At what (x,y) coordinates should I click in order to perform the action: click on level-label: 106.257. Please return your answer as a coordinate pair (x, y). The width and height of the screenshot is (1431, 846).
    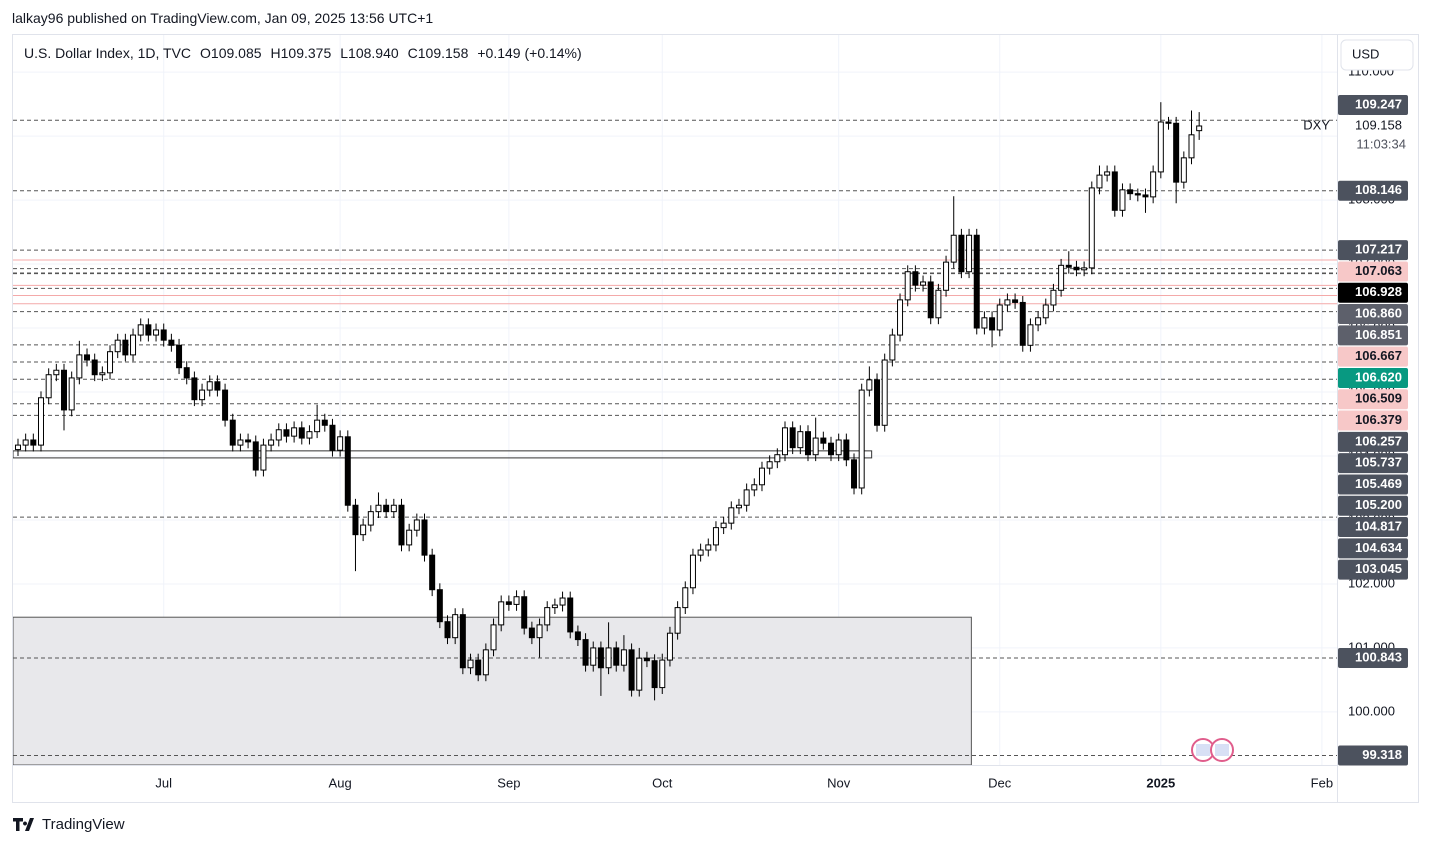
    Looking at the image, I should click on (1378, 440).